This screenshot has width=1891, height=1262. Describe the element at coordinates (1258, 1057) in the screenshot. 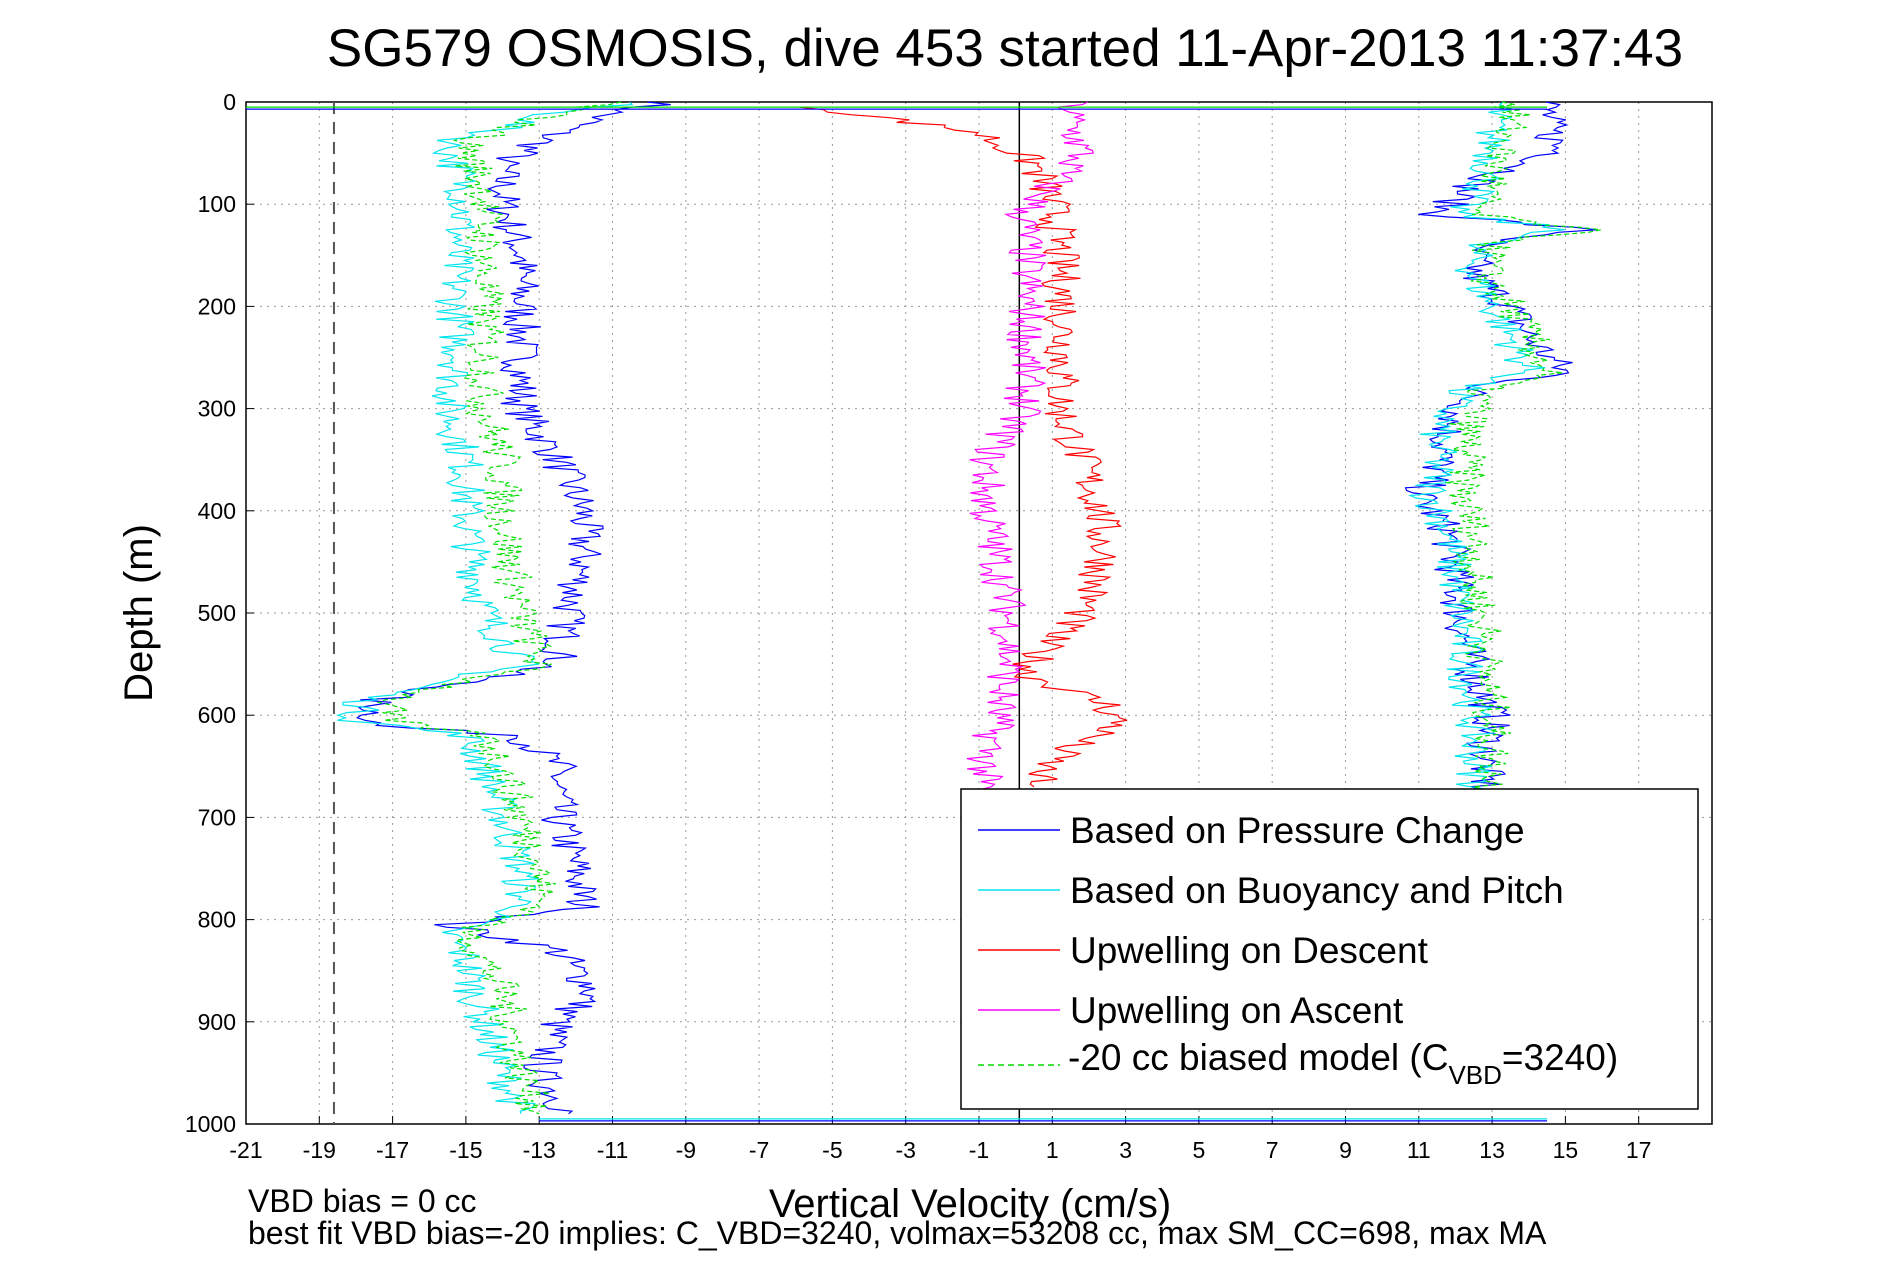

I see `legend-model-prefix: -20 cc biased model (C` at that location.